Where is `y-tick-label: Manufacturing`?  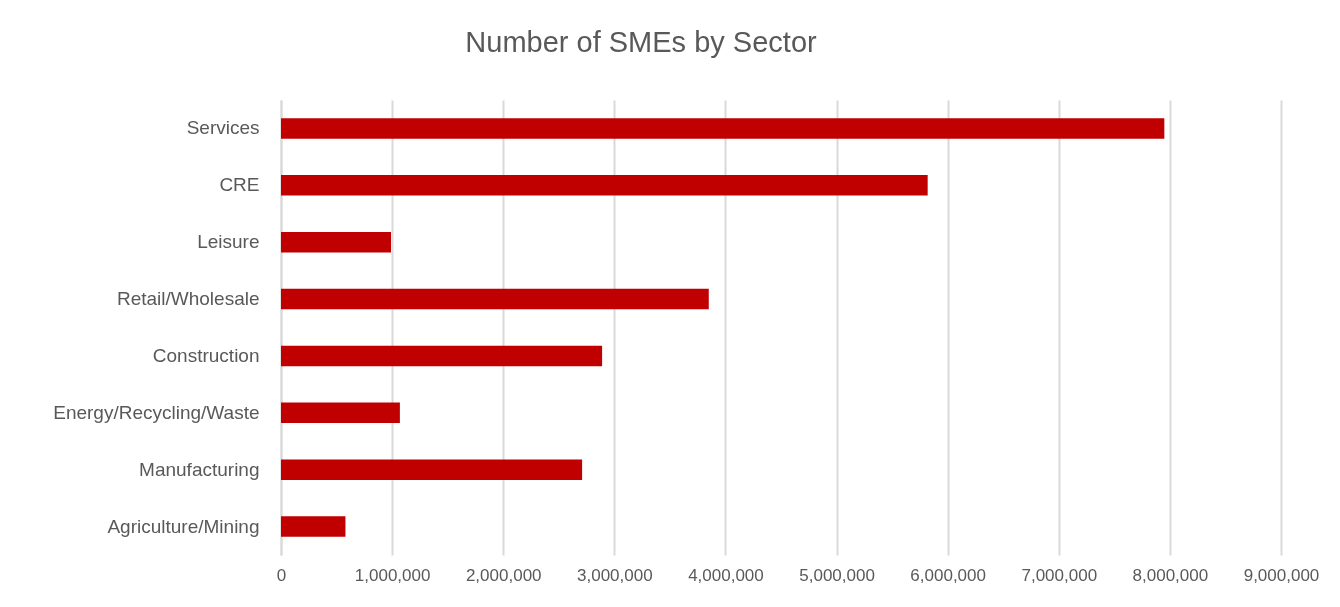
y-tick-label: Manufacturing is located at coordinates (199, 469).